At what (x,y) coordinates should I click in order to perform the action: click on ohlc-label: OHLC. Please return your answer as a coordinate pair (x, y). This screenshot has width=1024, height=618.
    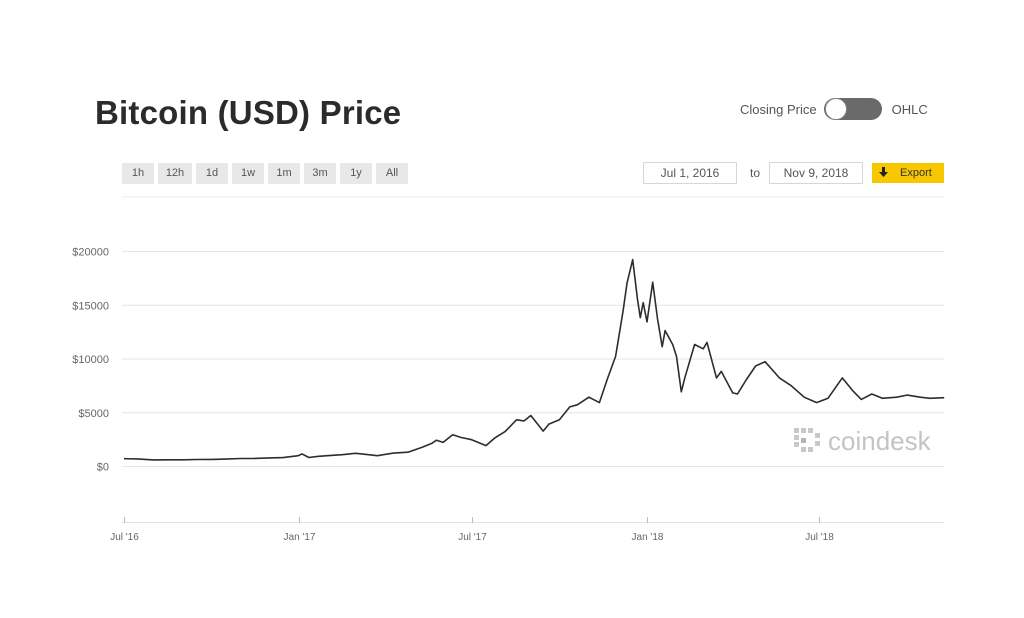
    Looking at the image, I should click on (909, 109).